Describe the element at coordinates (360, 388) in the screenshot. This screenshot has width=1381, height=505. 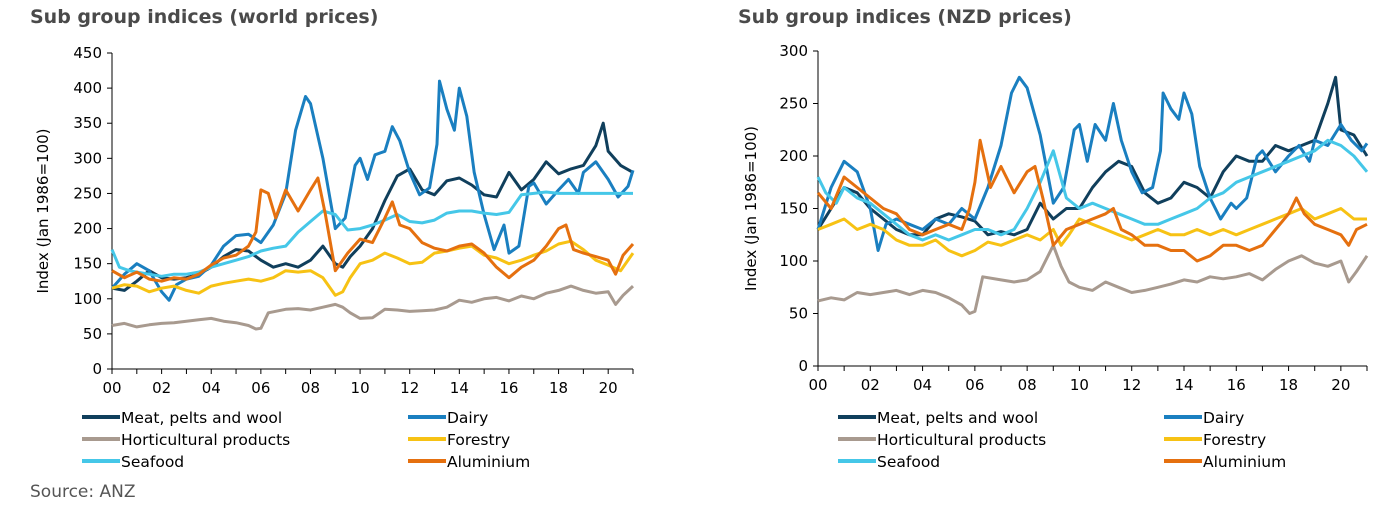
I see `world-x-tick-label: 10` at that location.